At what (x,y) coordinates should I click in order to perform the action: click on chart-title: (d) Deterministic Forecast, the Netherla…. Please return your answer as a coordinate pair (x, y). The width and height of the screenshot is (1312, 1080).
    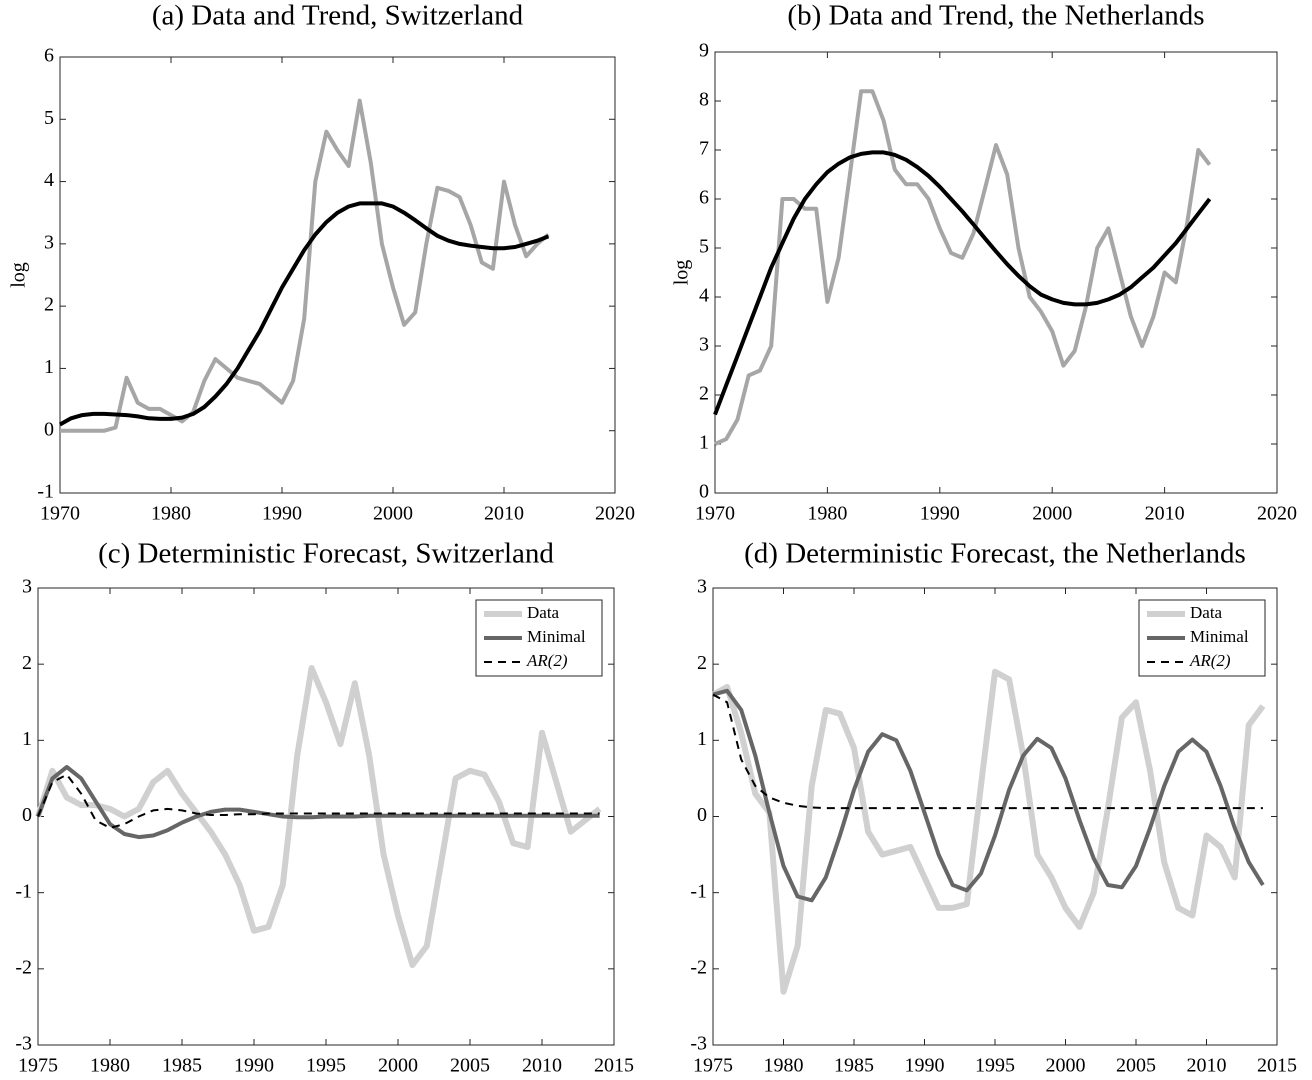
    Looking at the image, I should click on (995, 554).